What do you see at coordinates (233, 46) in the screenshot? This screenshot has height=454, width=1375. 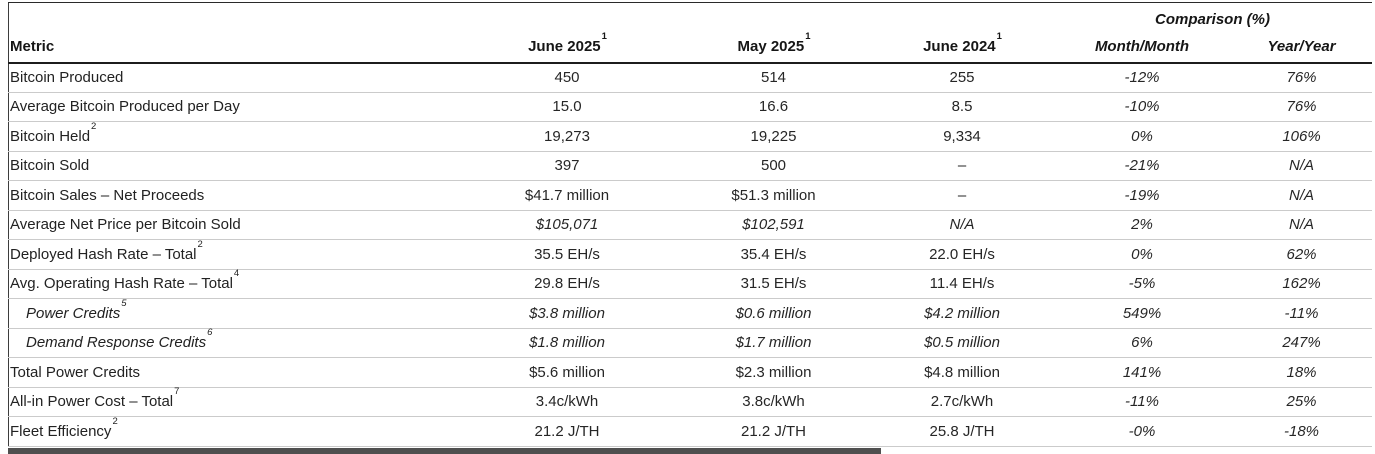 I see `column-header-metric: Metric` at bounding box center [233, 46].